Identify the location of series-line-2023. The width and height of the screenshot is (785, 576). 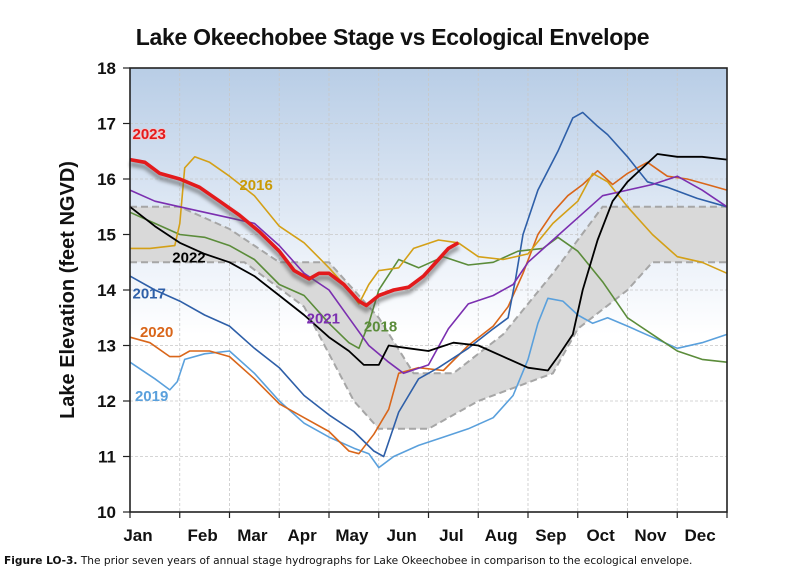
(294, 232).